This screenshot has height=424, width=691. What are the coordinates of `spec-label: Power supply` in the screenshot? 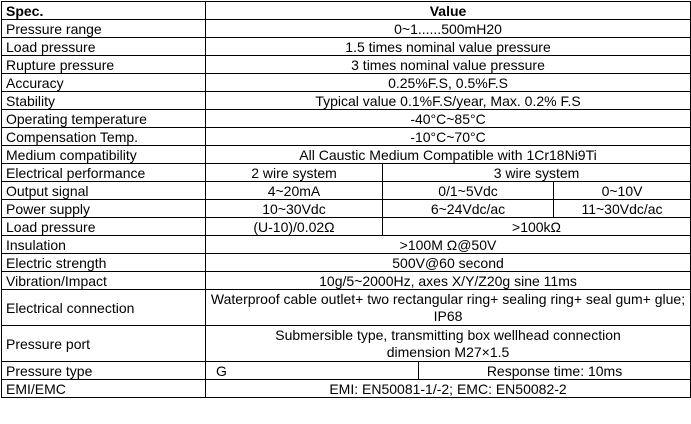 It's located at (103, 208).